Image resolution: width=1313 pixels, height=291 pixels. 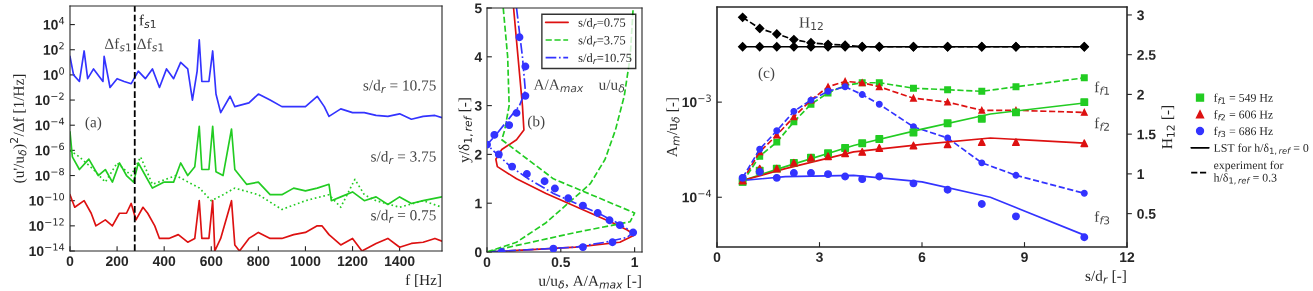 What do you see at coordinates (1243, 132) in the screenshot?
I see `legend-label: f$_{f3}$ = 686 Hz` at bounding box center [1243, 132].